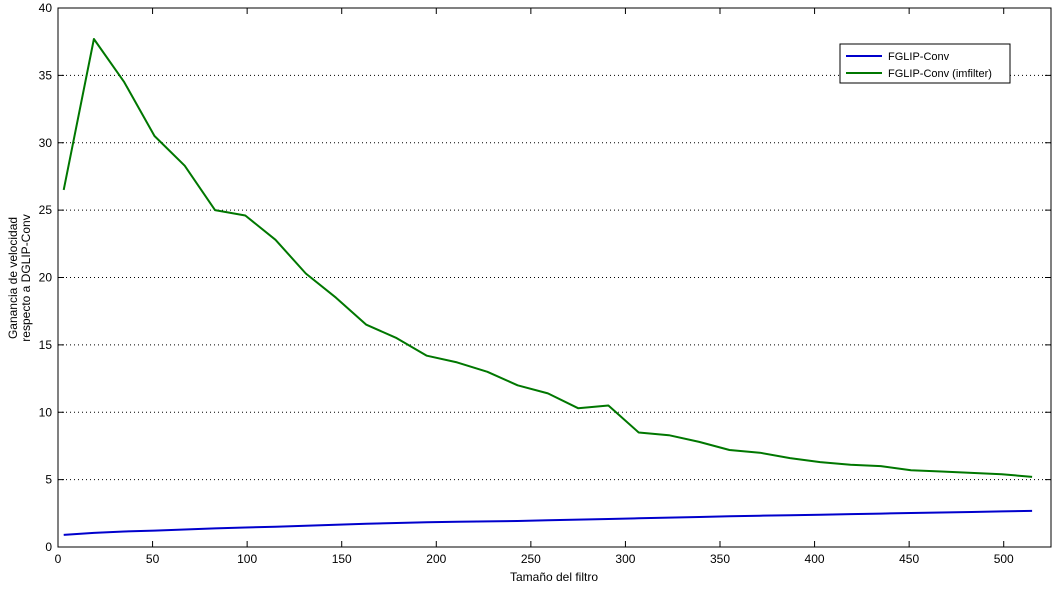 Image resolution: width=1059 pixels, height=592 pixels. Describe the element at coordinates (46, 412) in the screenshot. I see `y-tick-label: 10` at that location.